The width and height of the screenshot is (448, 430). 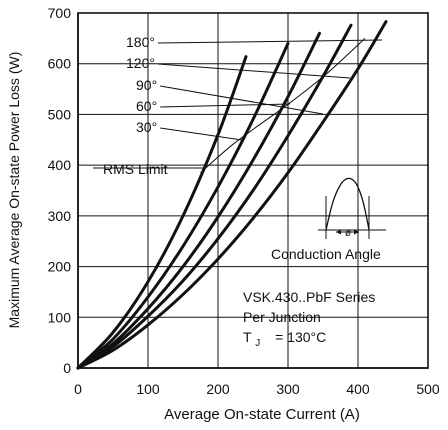 I want to click on x-tick-label-100: 100, so click(x=148, y=389).